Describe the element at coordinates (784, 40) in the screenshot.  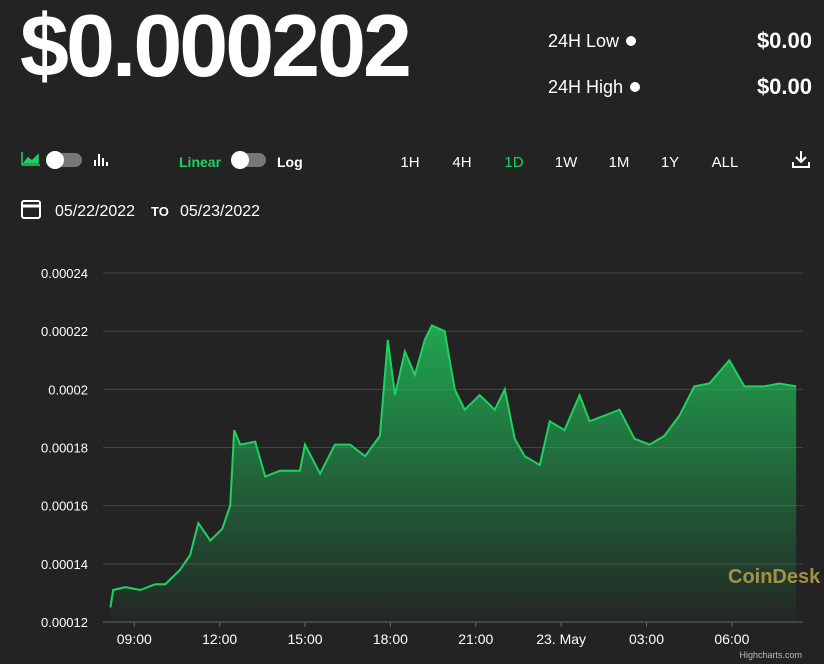
I see `low-value: $0.00` at that location.